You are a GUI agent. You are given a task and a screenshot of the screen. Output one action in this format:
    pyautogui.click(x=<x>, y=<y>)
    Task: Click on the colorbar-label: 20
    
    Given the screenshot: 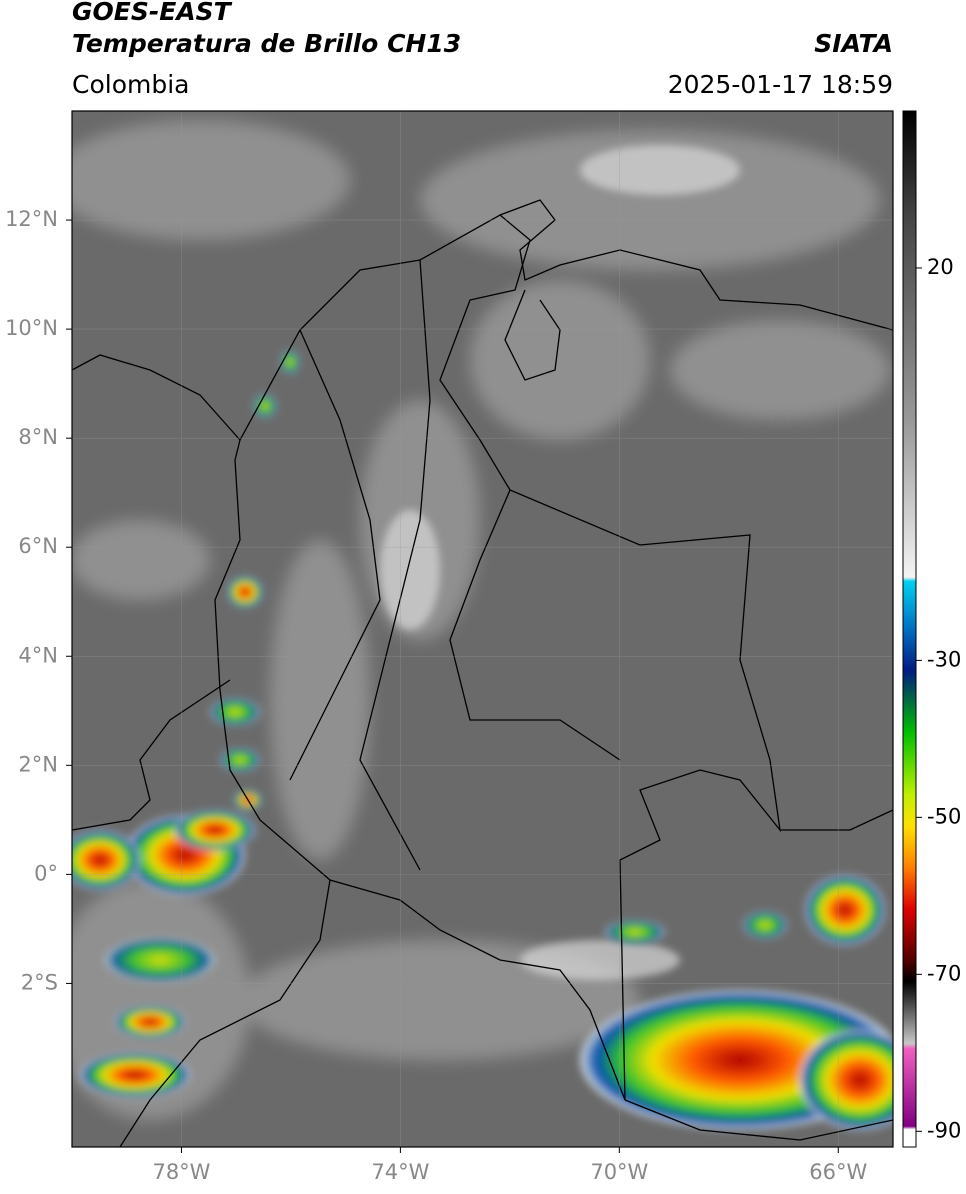 What is the action you would take?
    pyautogui.click(x=940, y=267)
    